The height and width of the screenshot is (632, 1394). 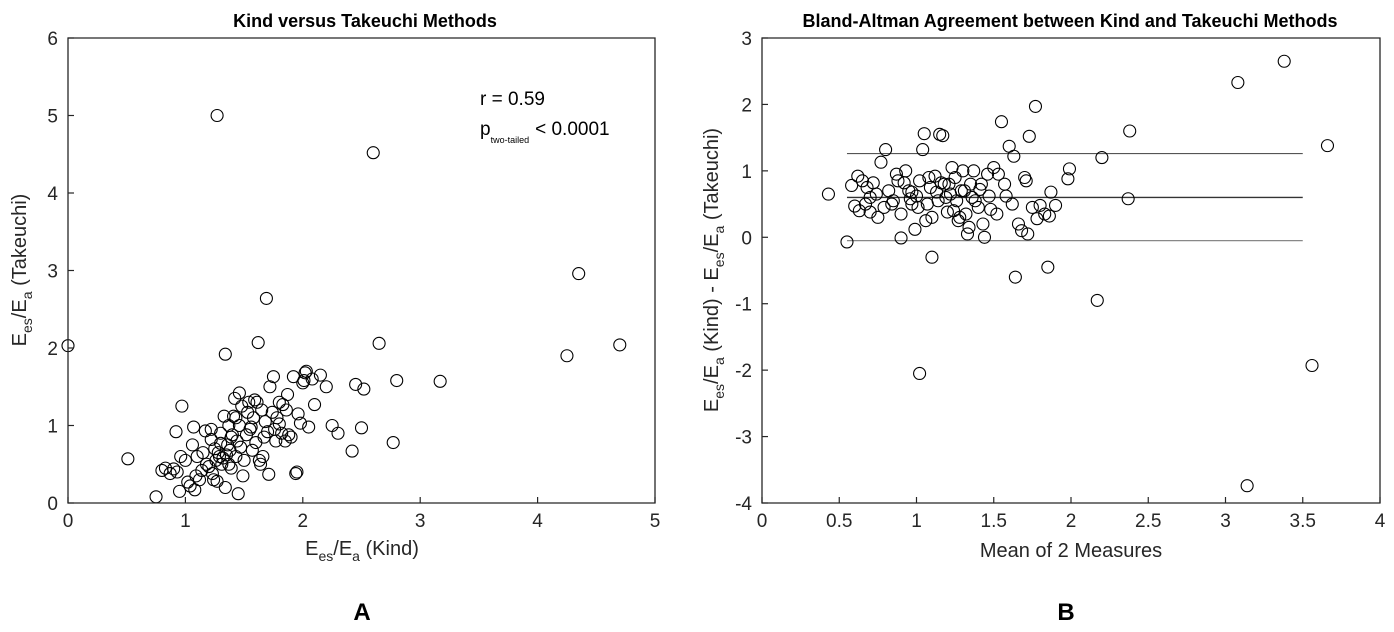 What do you see at coordinates (751, 272) in the screenshot?
I see `panel-b-yticks: -4 -3 -2 -1 0 1 2 3` at bounding box center [751, 272].